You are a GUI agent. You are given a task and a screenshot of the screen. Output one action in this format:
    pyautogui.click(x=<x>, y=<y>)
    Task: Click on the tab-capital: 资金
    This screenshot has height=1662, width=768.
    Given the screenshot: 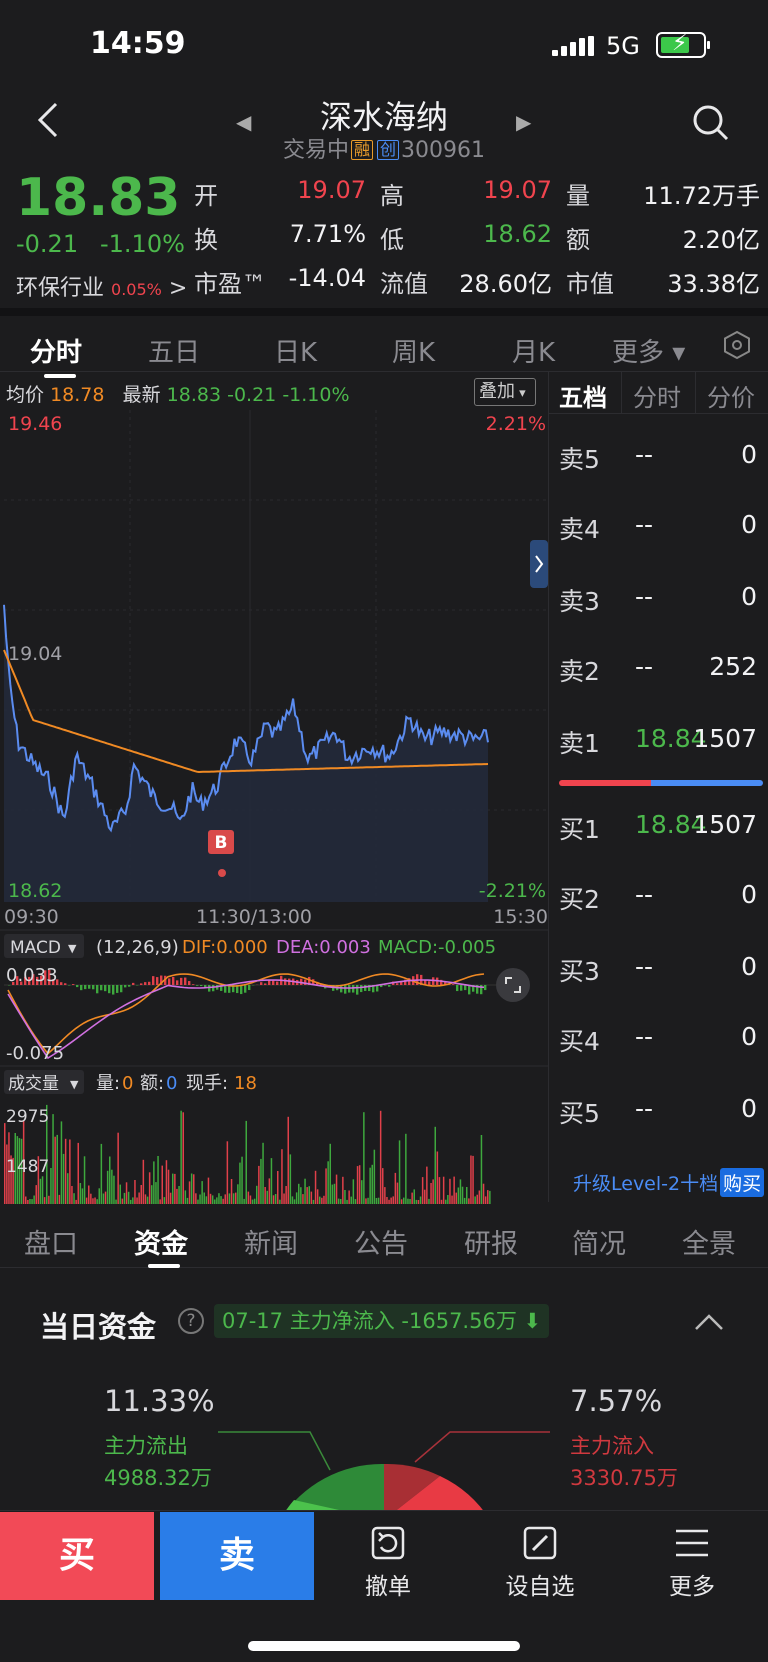 What is the action you would take?
    pyautogui.click(x=161, y=1244)
    